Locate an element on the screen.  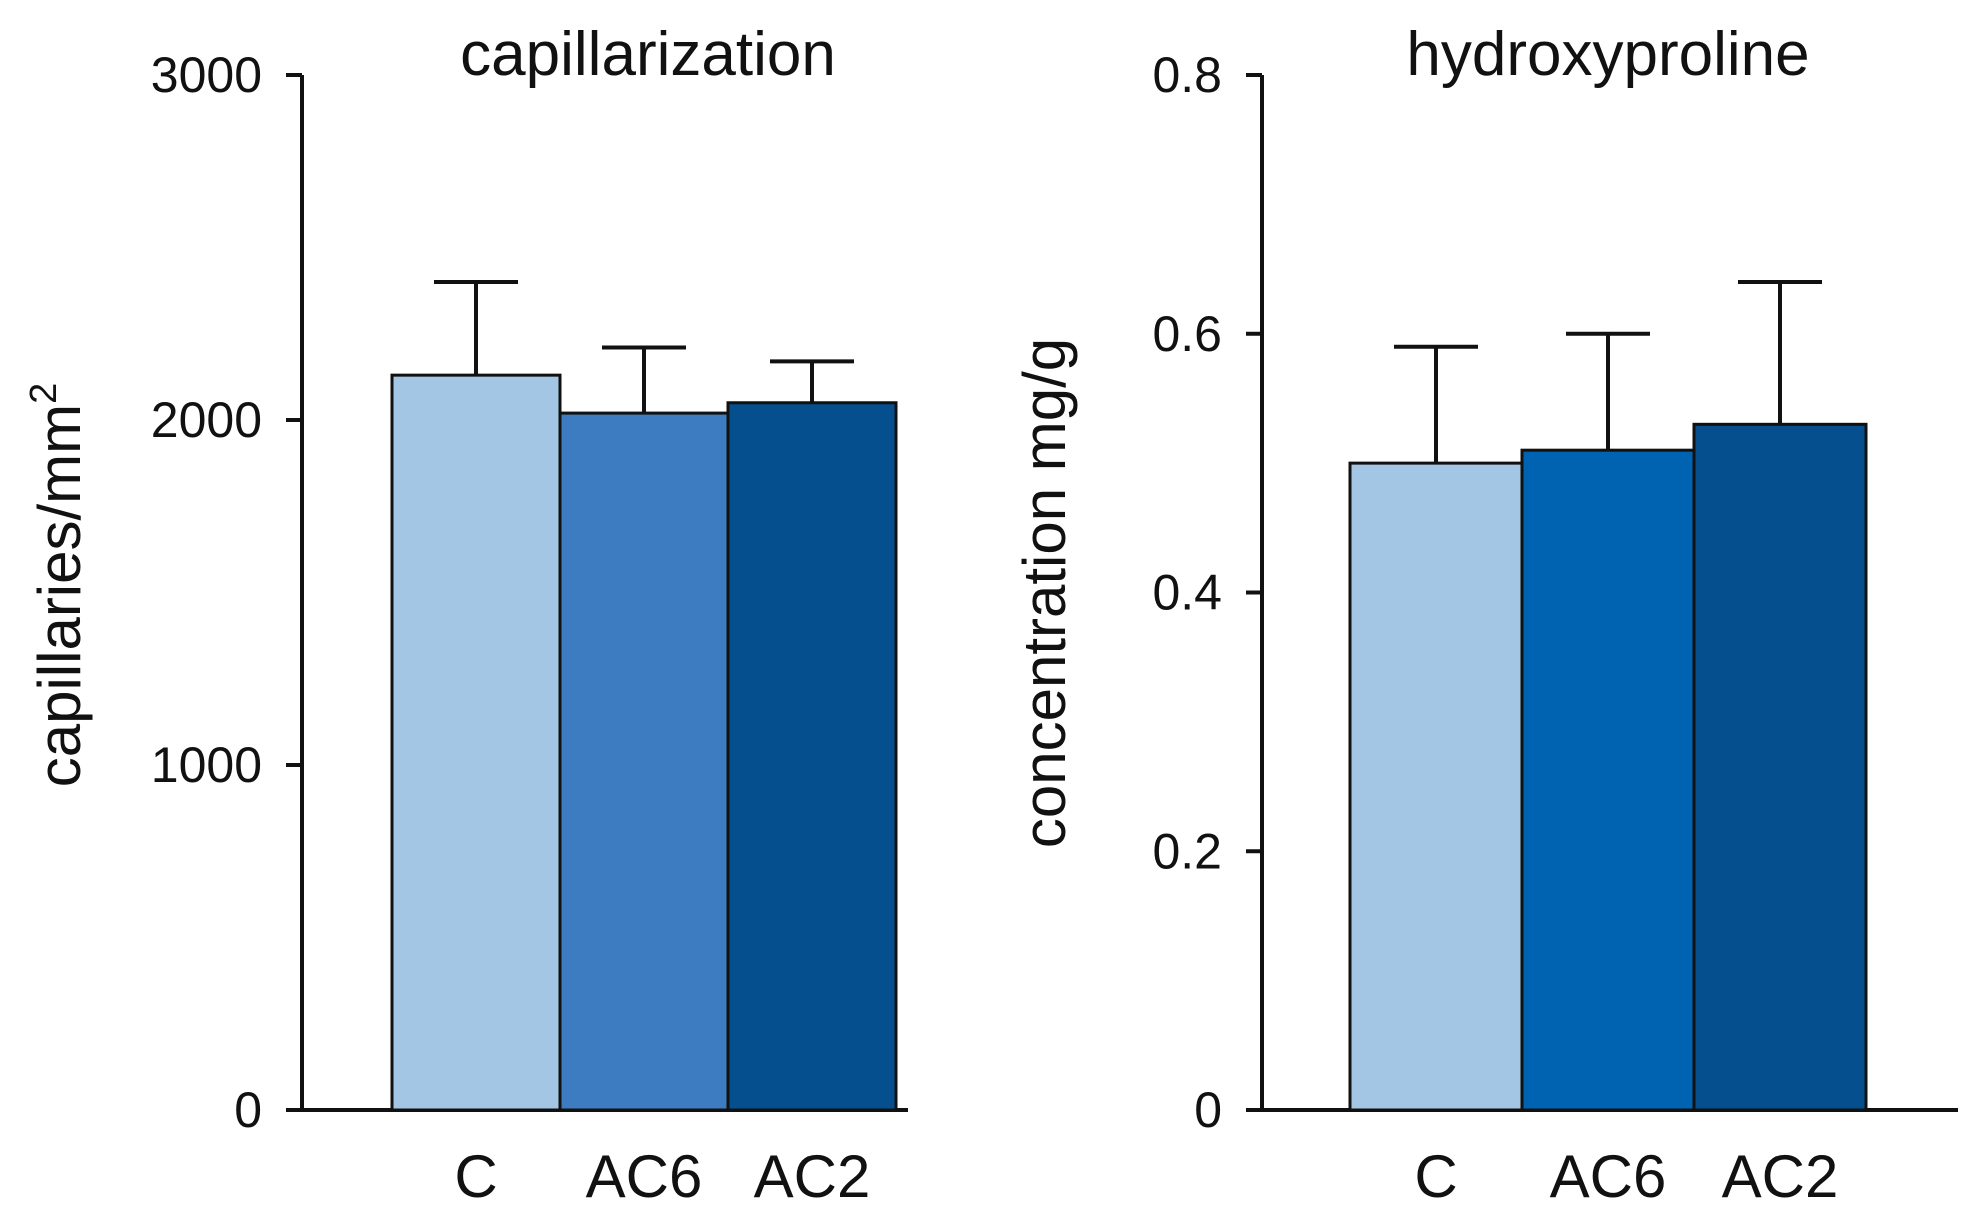
y-tick-label: 0.4 is located at coordinates (1187, 593).